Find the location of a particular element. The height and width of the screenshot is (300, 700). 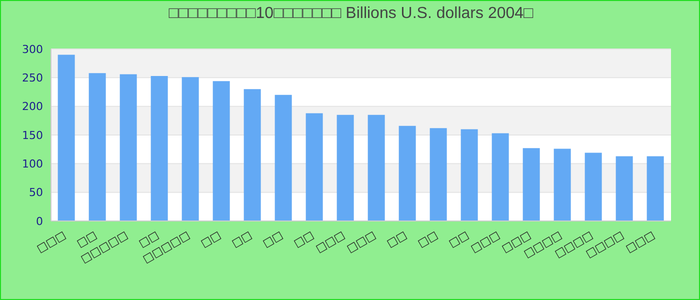

y-tick-label: 100 is located at coordinates (32, 164).